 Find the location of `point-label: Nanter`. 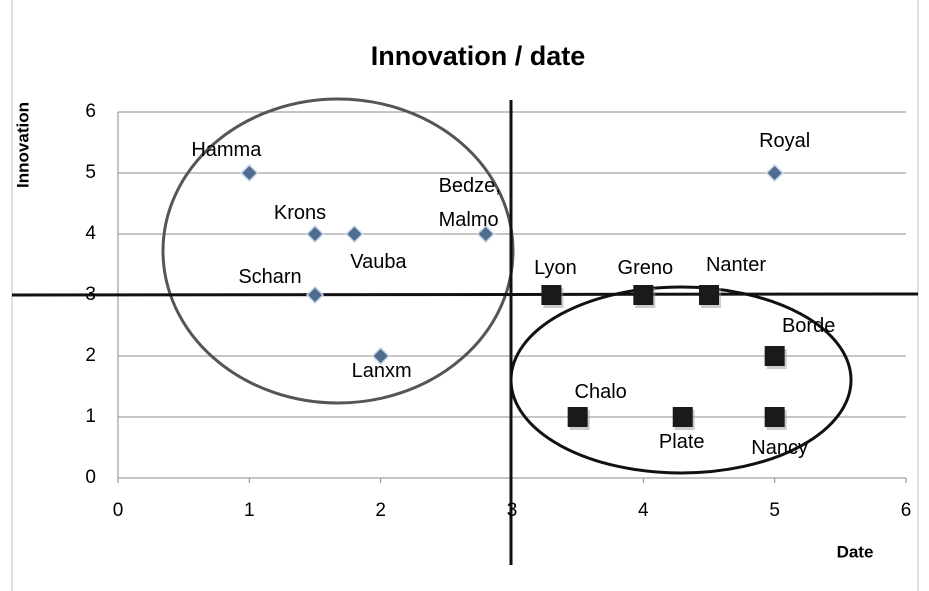

point-label: Nanter is located at coordinates (736, 265).